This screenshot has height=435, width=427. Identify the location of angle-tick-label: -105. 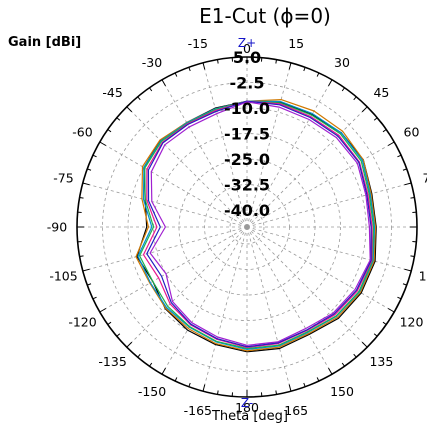
(63, 276).